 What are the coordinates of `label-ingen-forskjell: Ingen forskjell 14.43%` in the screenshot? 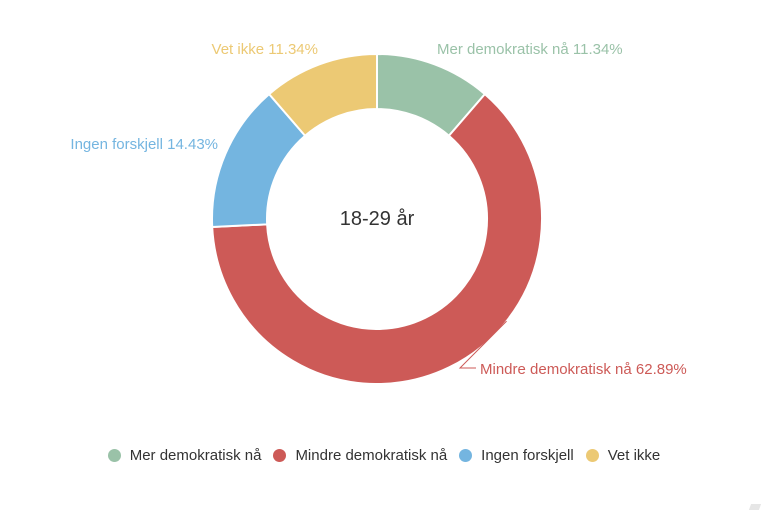 It's located at (144, 144).